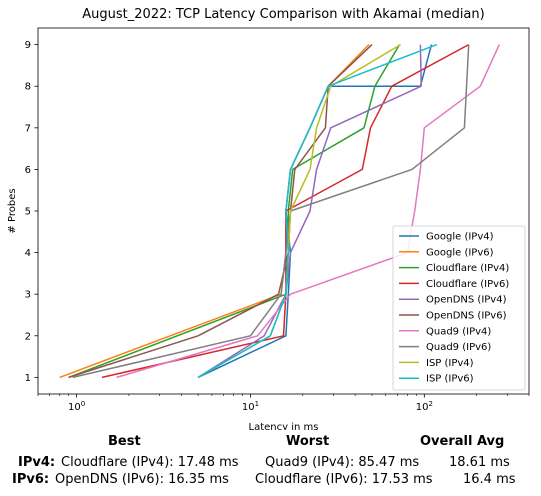 This screenshot has height=496, width=541. I want to click on header-overall-avg: Overall Avg, so click(462, 441).